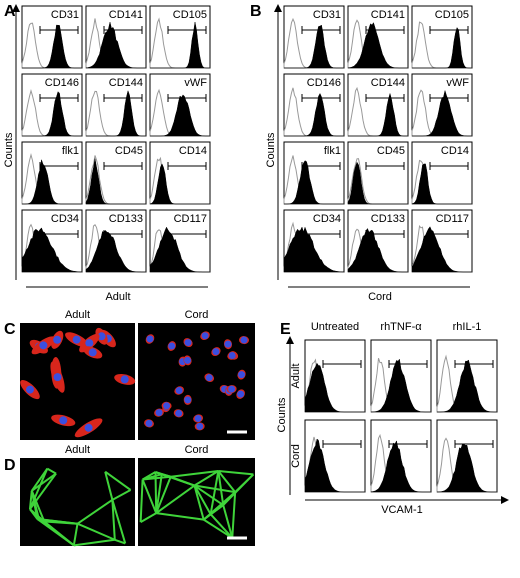 The image size is (520, 578). What do you see at coordinates (256, 11) in the screenshot?
I see `panel-label: B` at bounding box center [256, 11].